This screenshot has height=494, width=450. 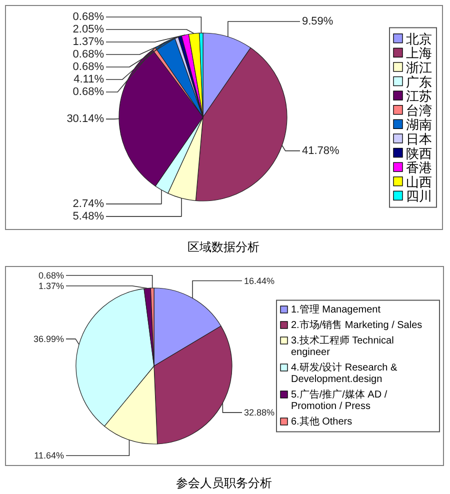 I want to click on legend-label: 山西, so click(x=419, y=181).